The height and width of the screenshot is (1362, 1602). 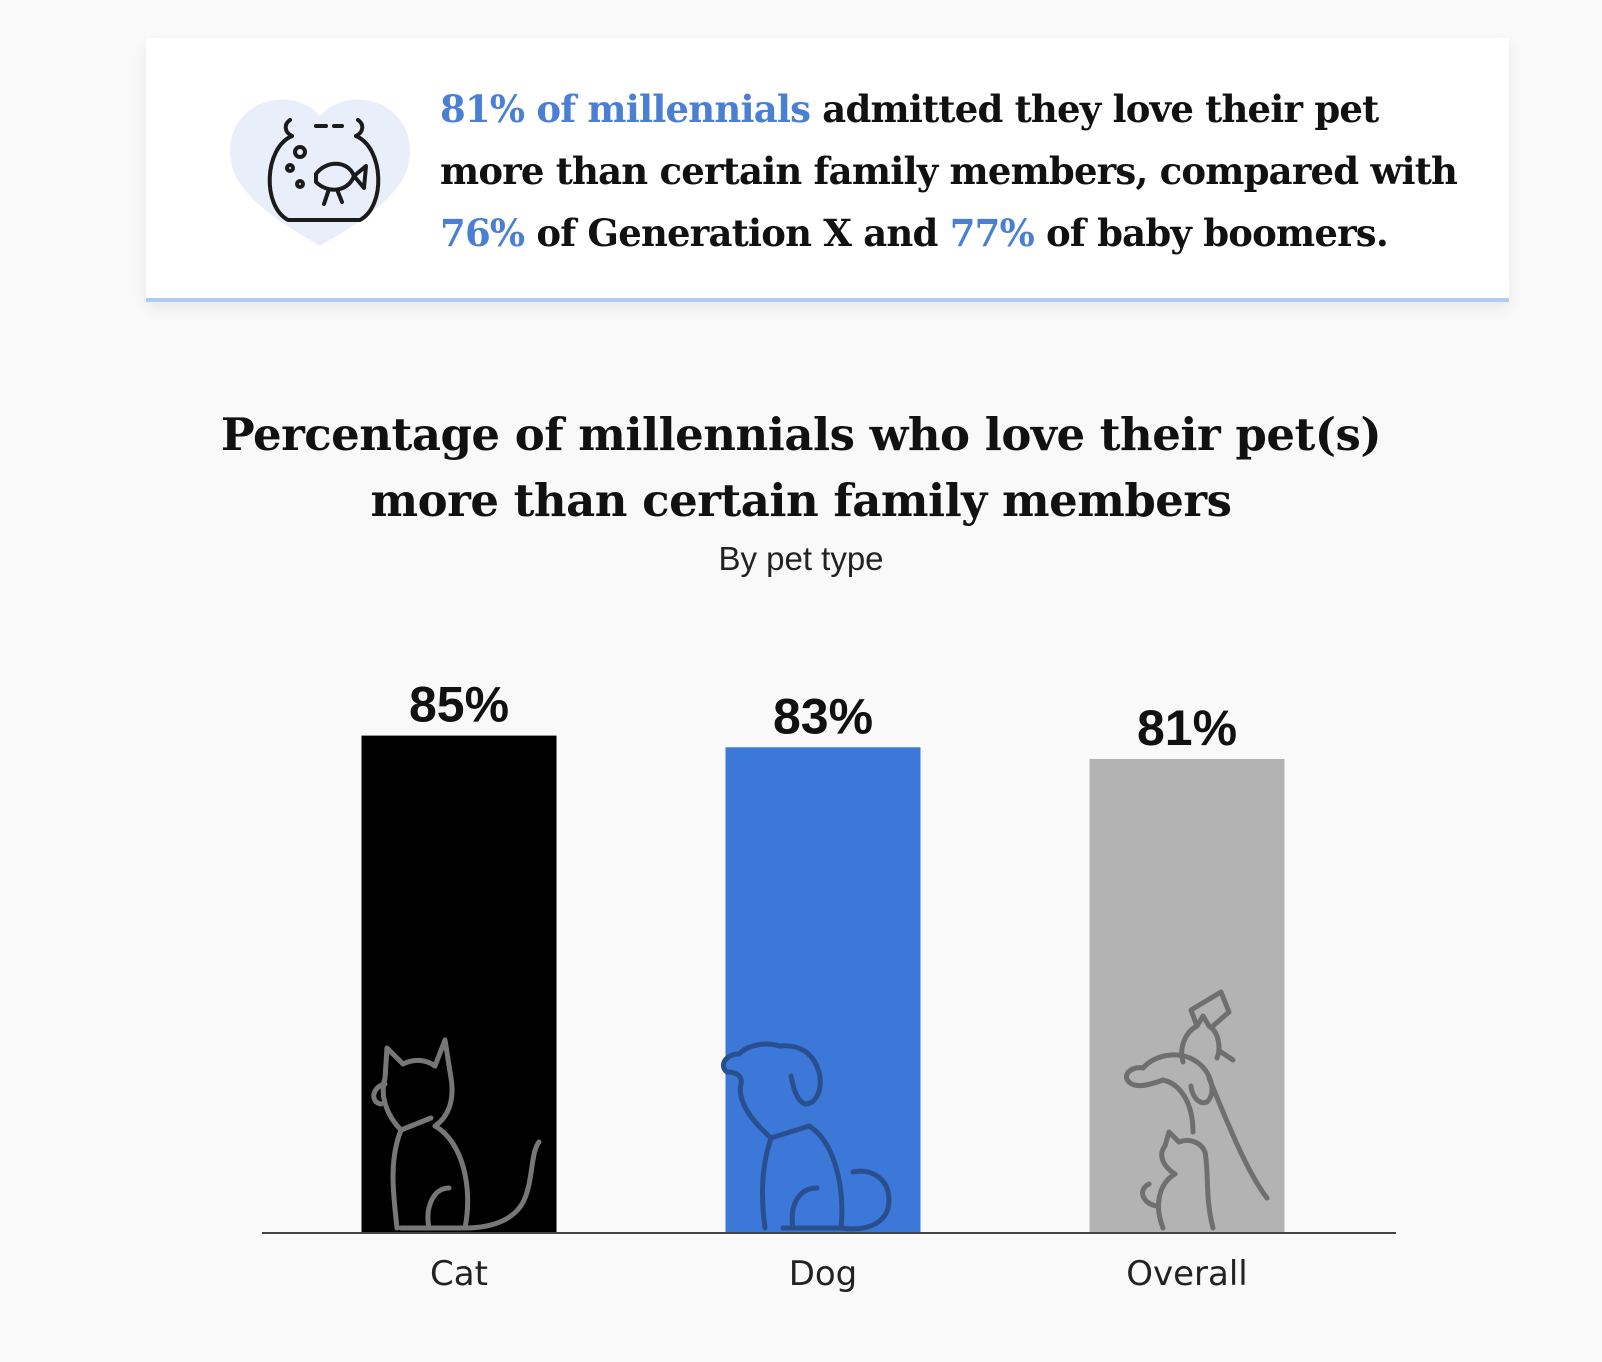 What do you see at coordinates (482, 233) in the screenshot?
I see `callout-highlight: 76%` at bounding box center [482, 233].